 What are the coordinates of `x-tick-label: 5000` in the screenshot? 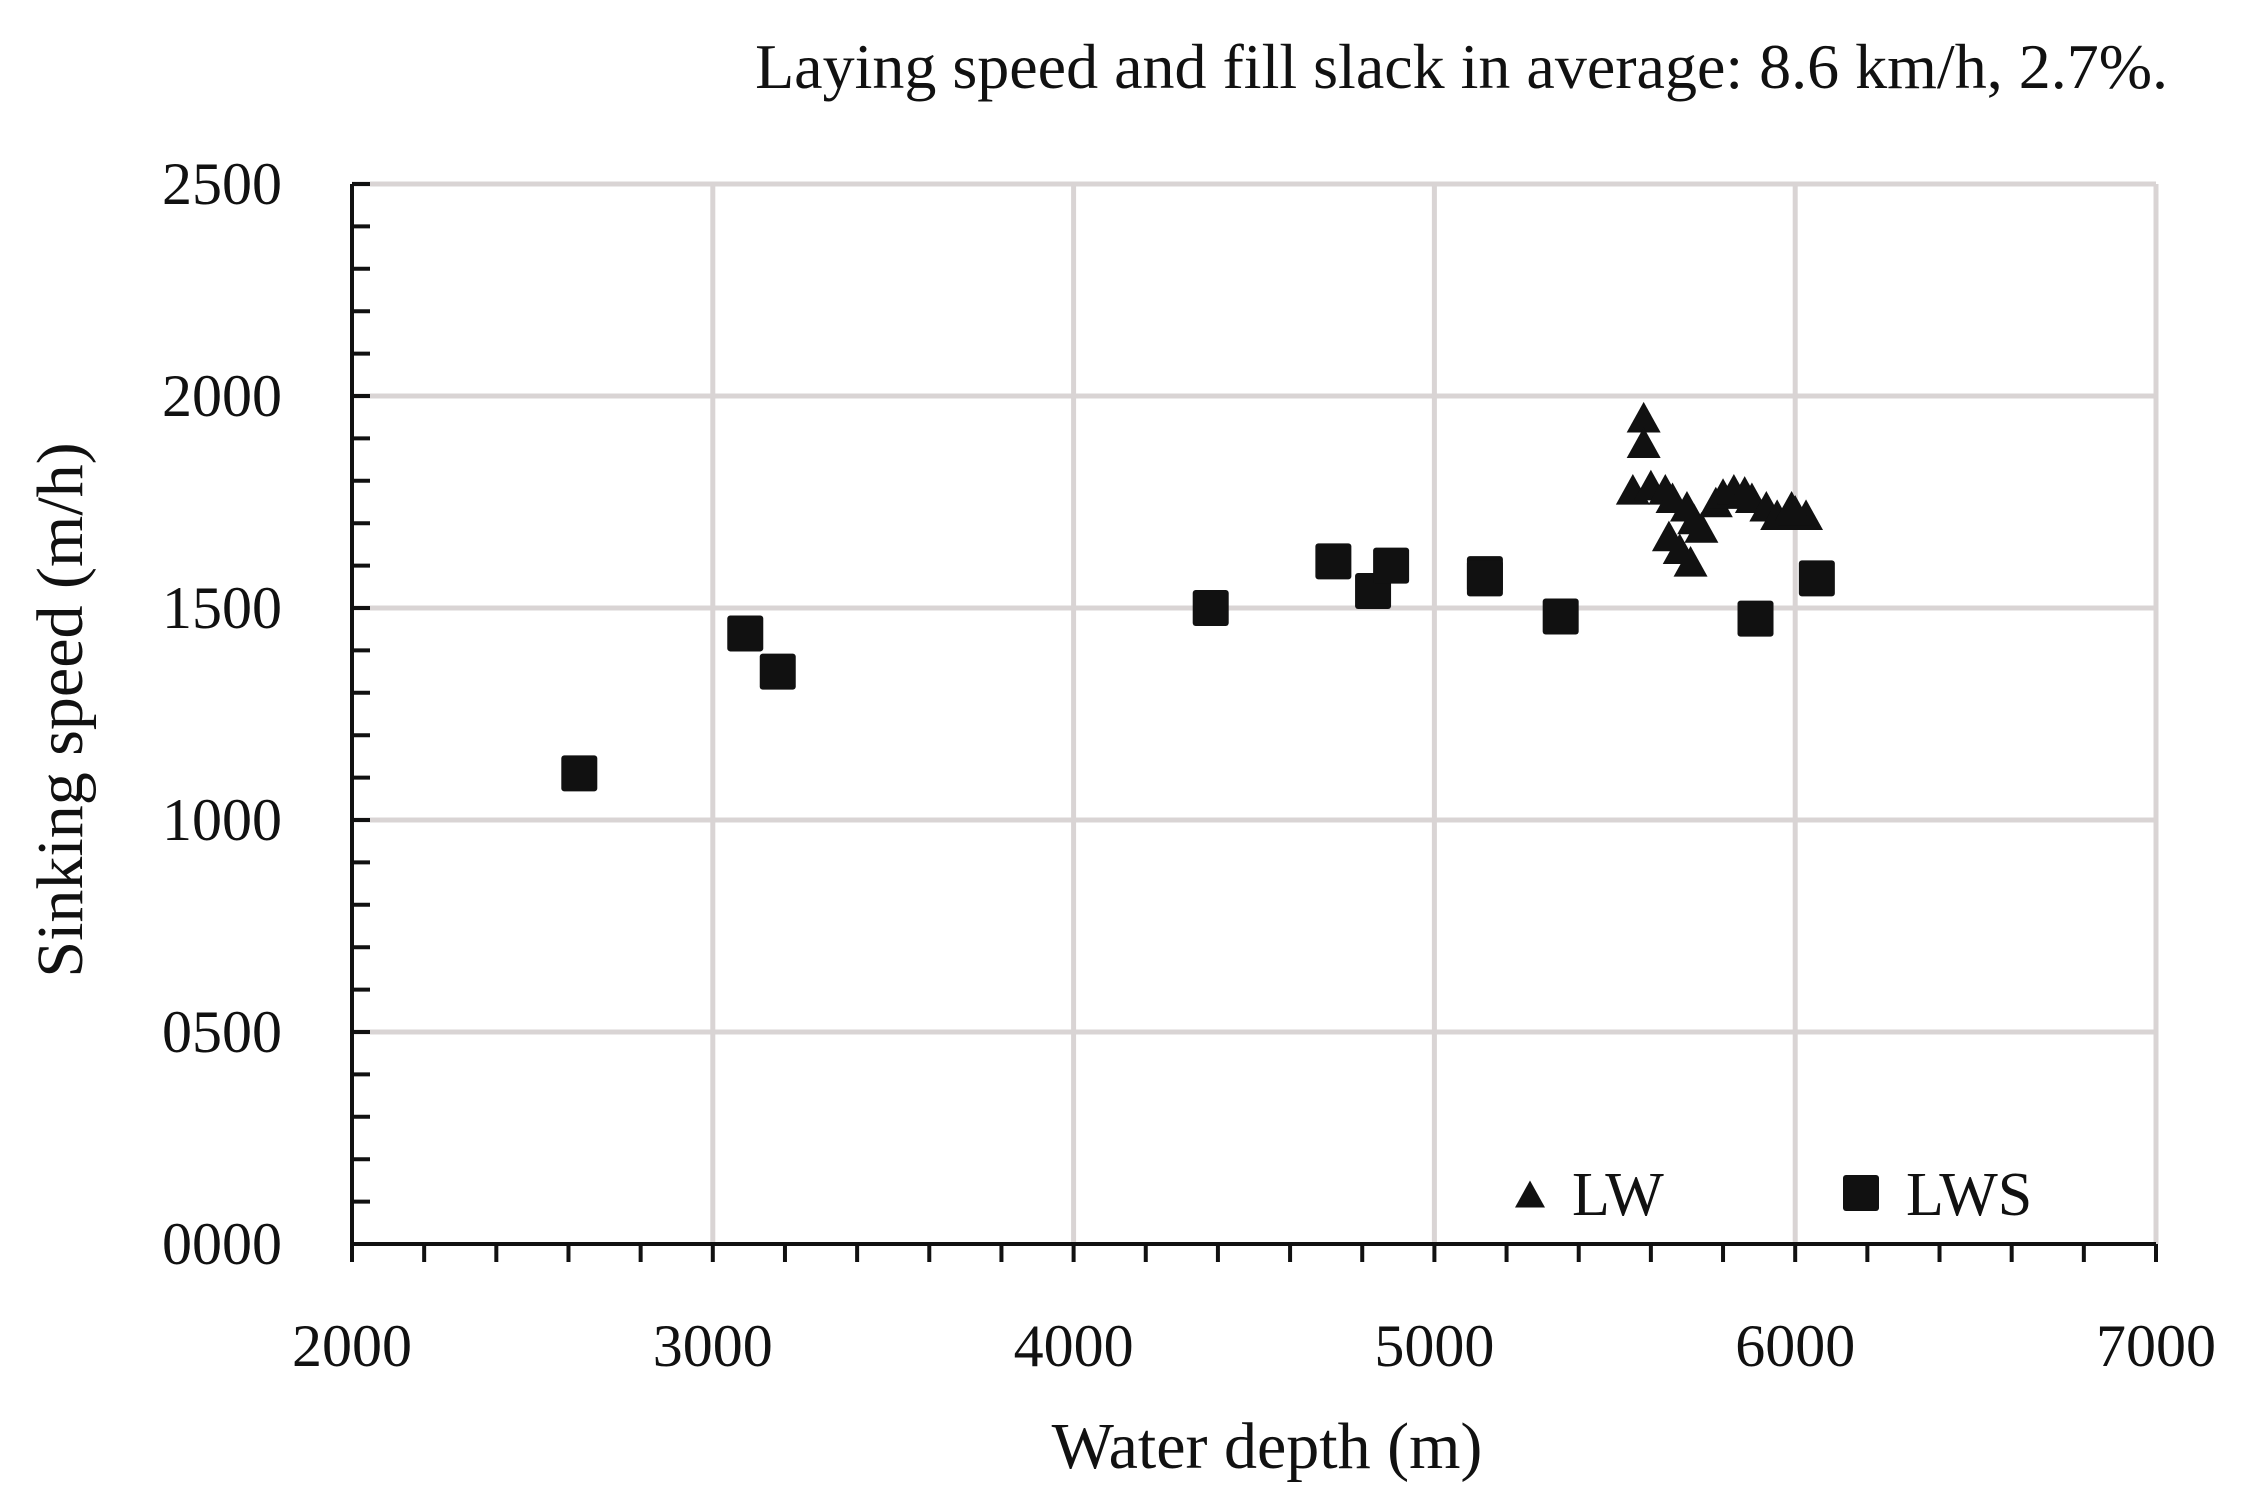 It's located at (1434, 1346).